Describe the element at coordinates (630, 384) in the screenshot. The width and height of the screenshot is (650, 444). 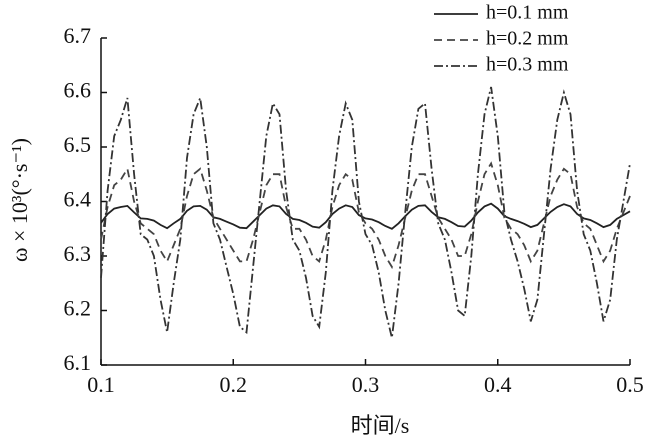
I see `x-tick-label: 0.5` at that location.